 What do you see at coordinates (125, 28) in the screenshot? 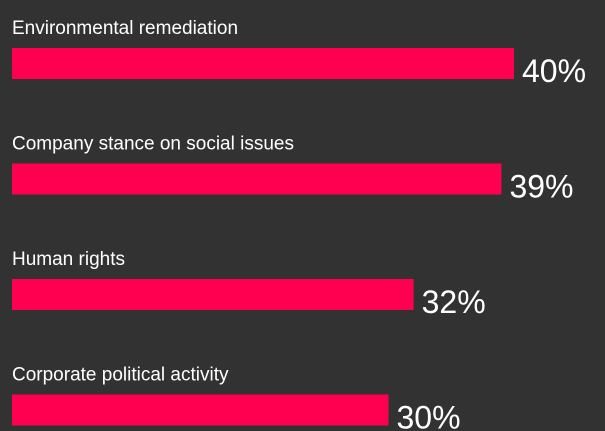
I see `category-label: Environmental remediation` at bounding box center [125, 28].